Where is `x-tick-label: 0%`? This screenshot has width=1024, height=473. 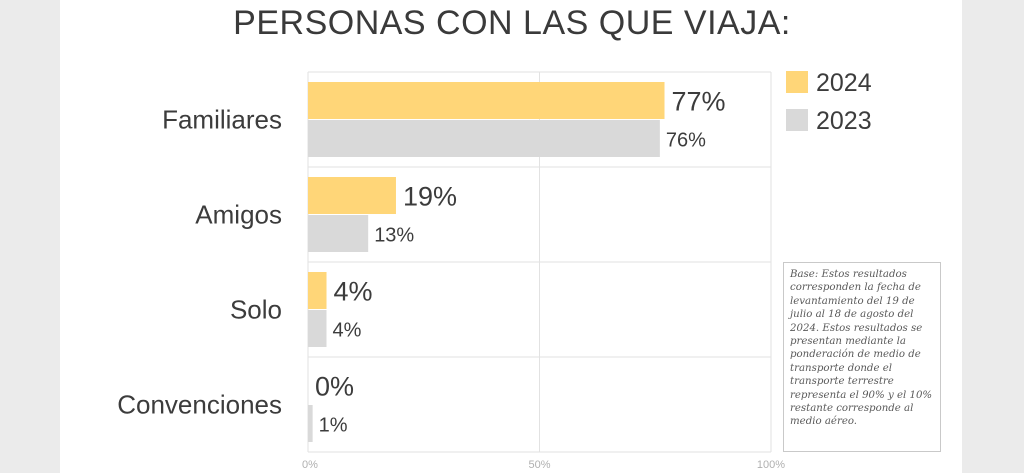
x-tick-label: 0% is located at coordinates (310, 465).